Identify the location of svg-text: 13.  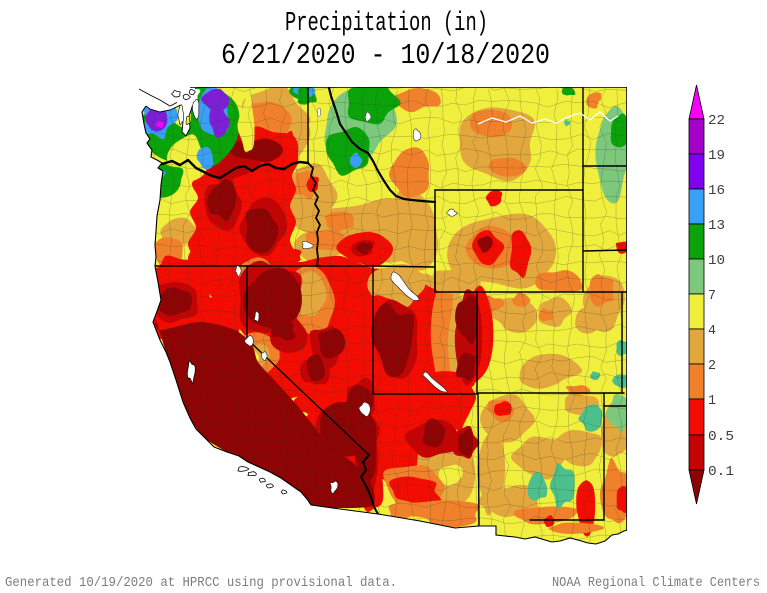
(716, 226).